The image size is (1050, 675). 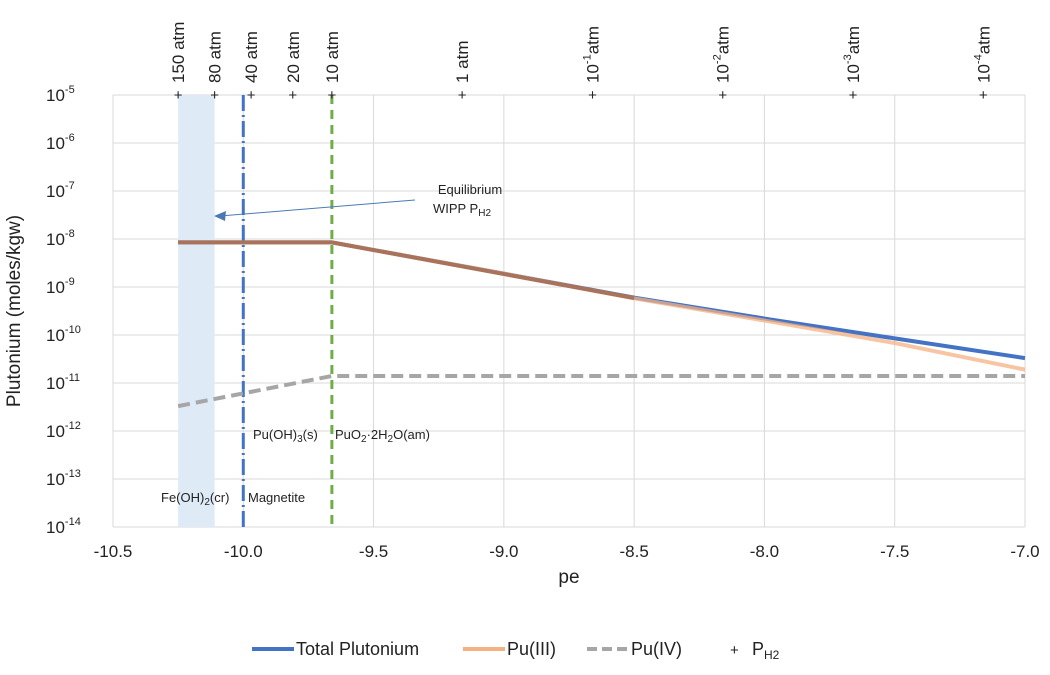 I want to click on annotation-arrow, so click(x=317, y=208).